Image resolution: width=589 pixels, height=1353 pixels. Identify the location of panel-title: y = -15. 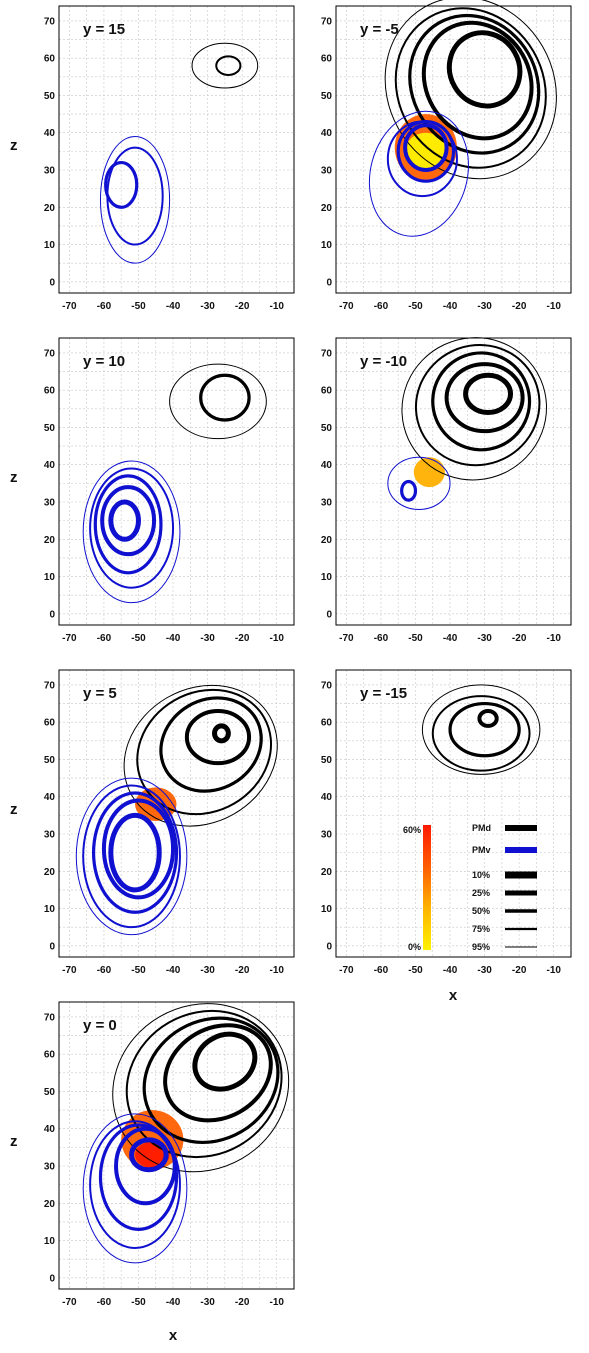
(383, 693).